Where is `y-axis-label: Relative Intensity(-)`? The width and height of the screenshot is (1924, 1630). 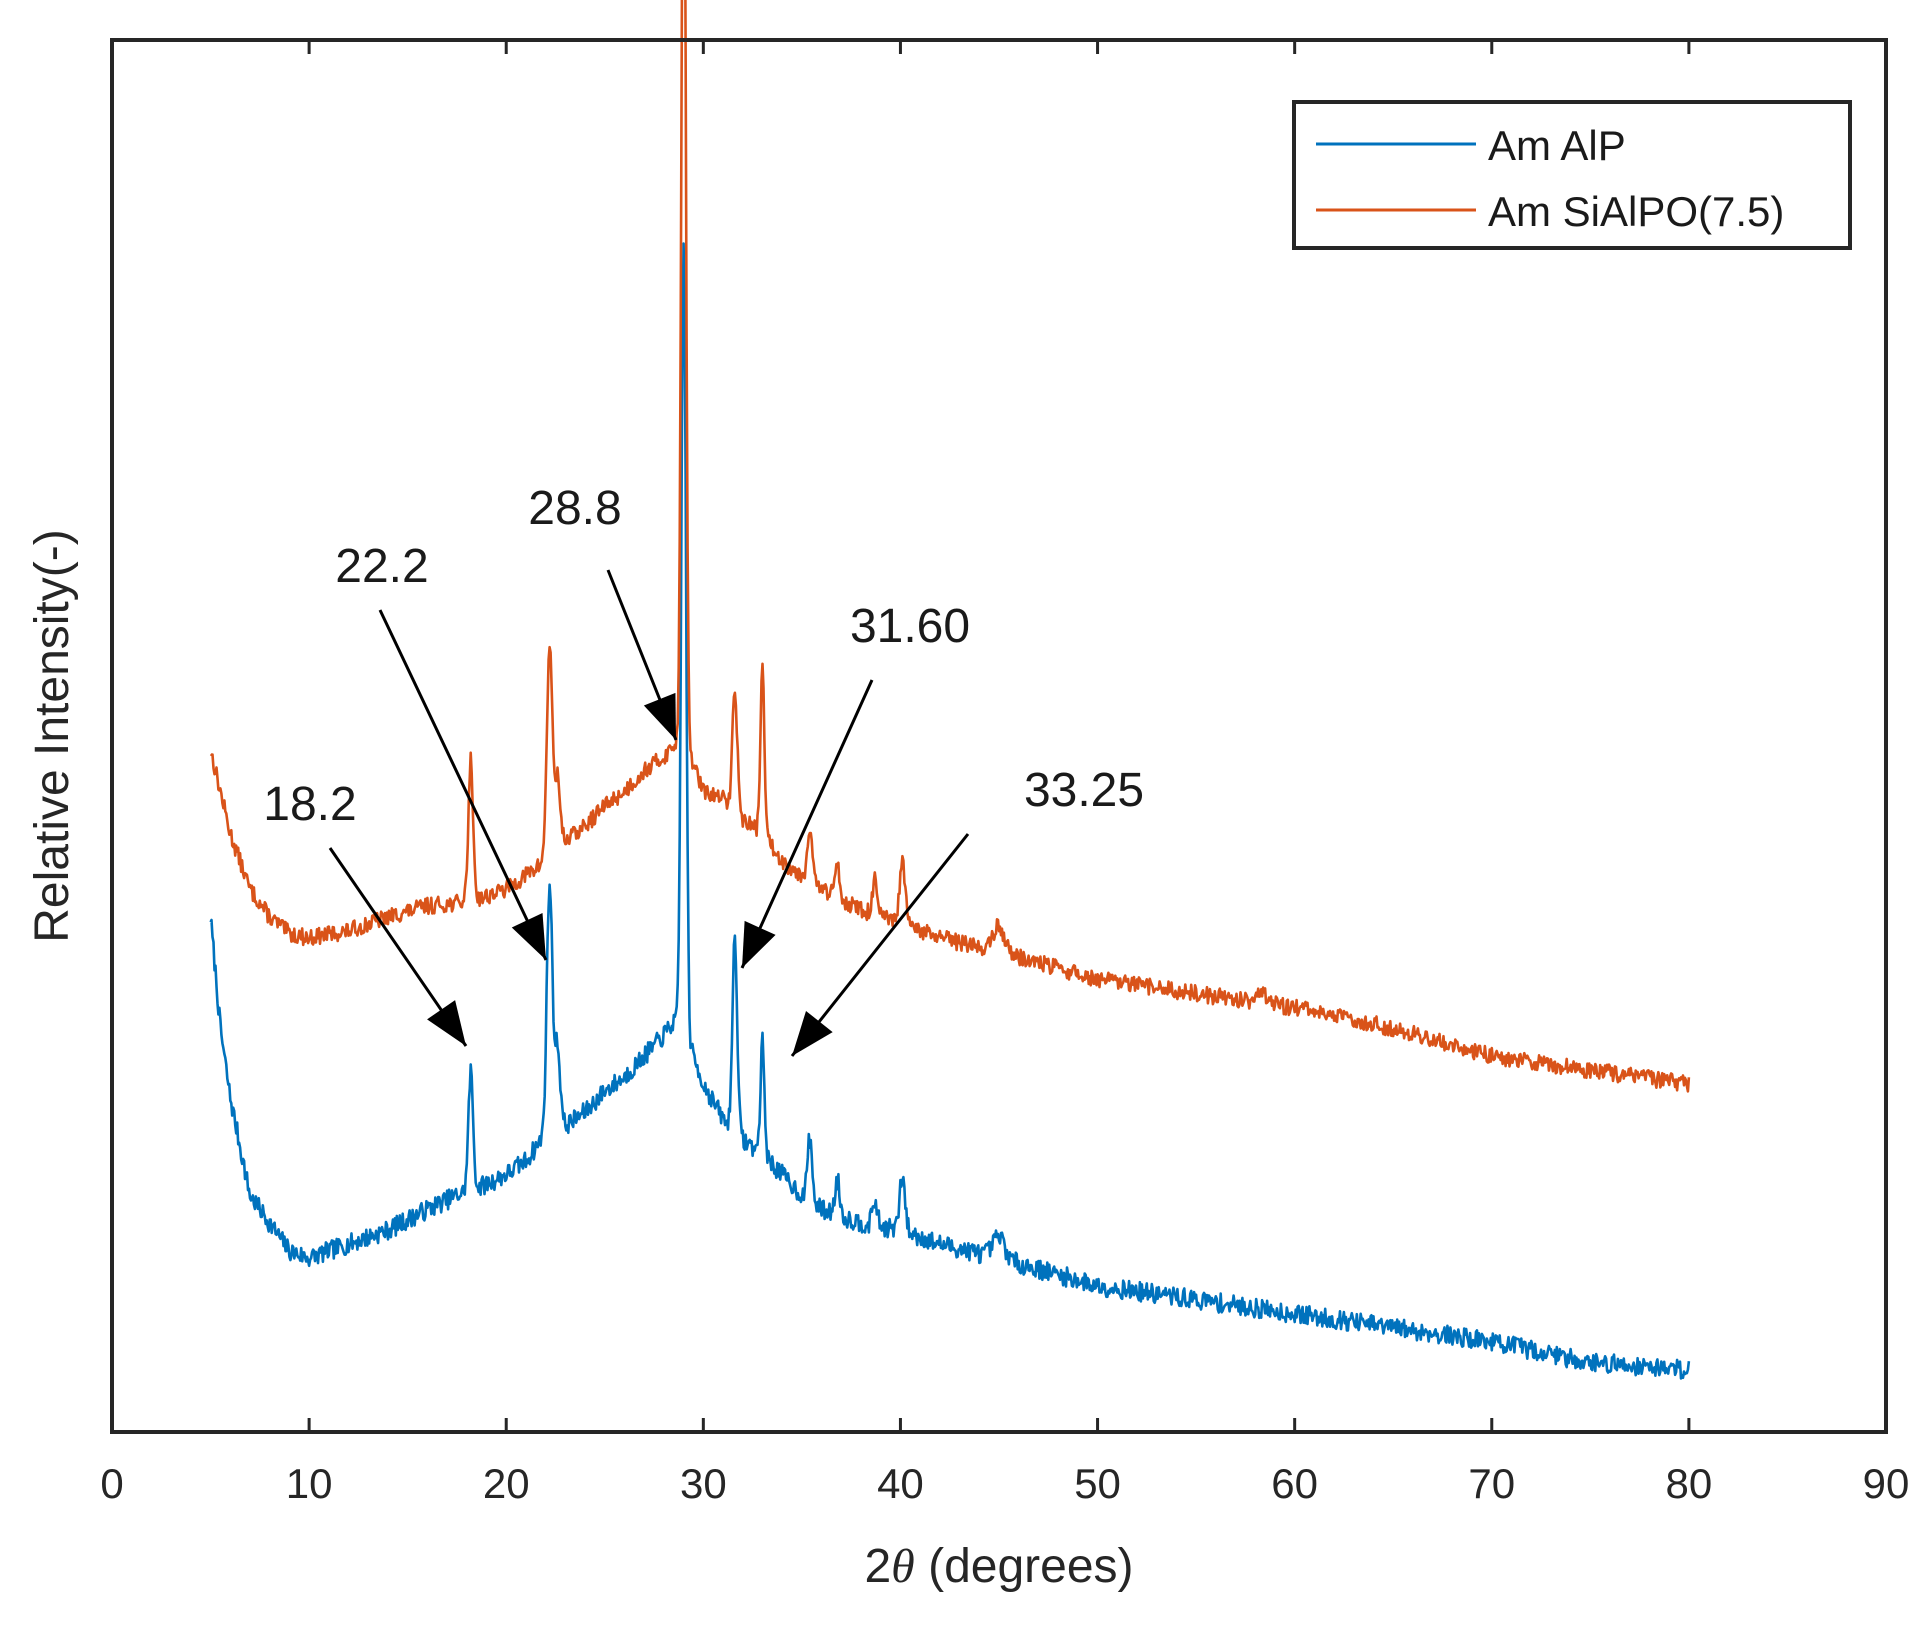
y-axis-label: Relative Intensity(-) is located at coordinates (52, 735).